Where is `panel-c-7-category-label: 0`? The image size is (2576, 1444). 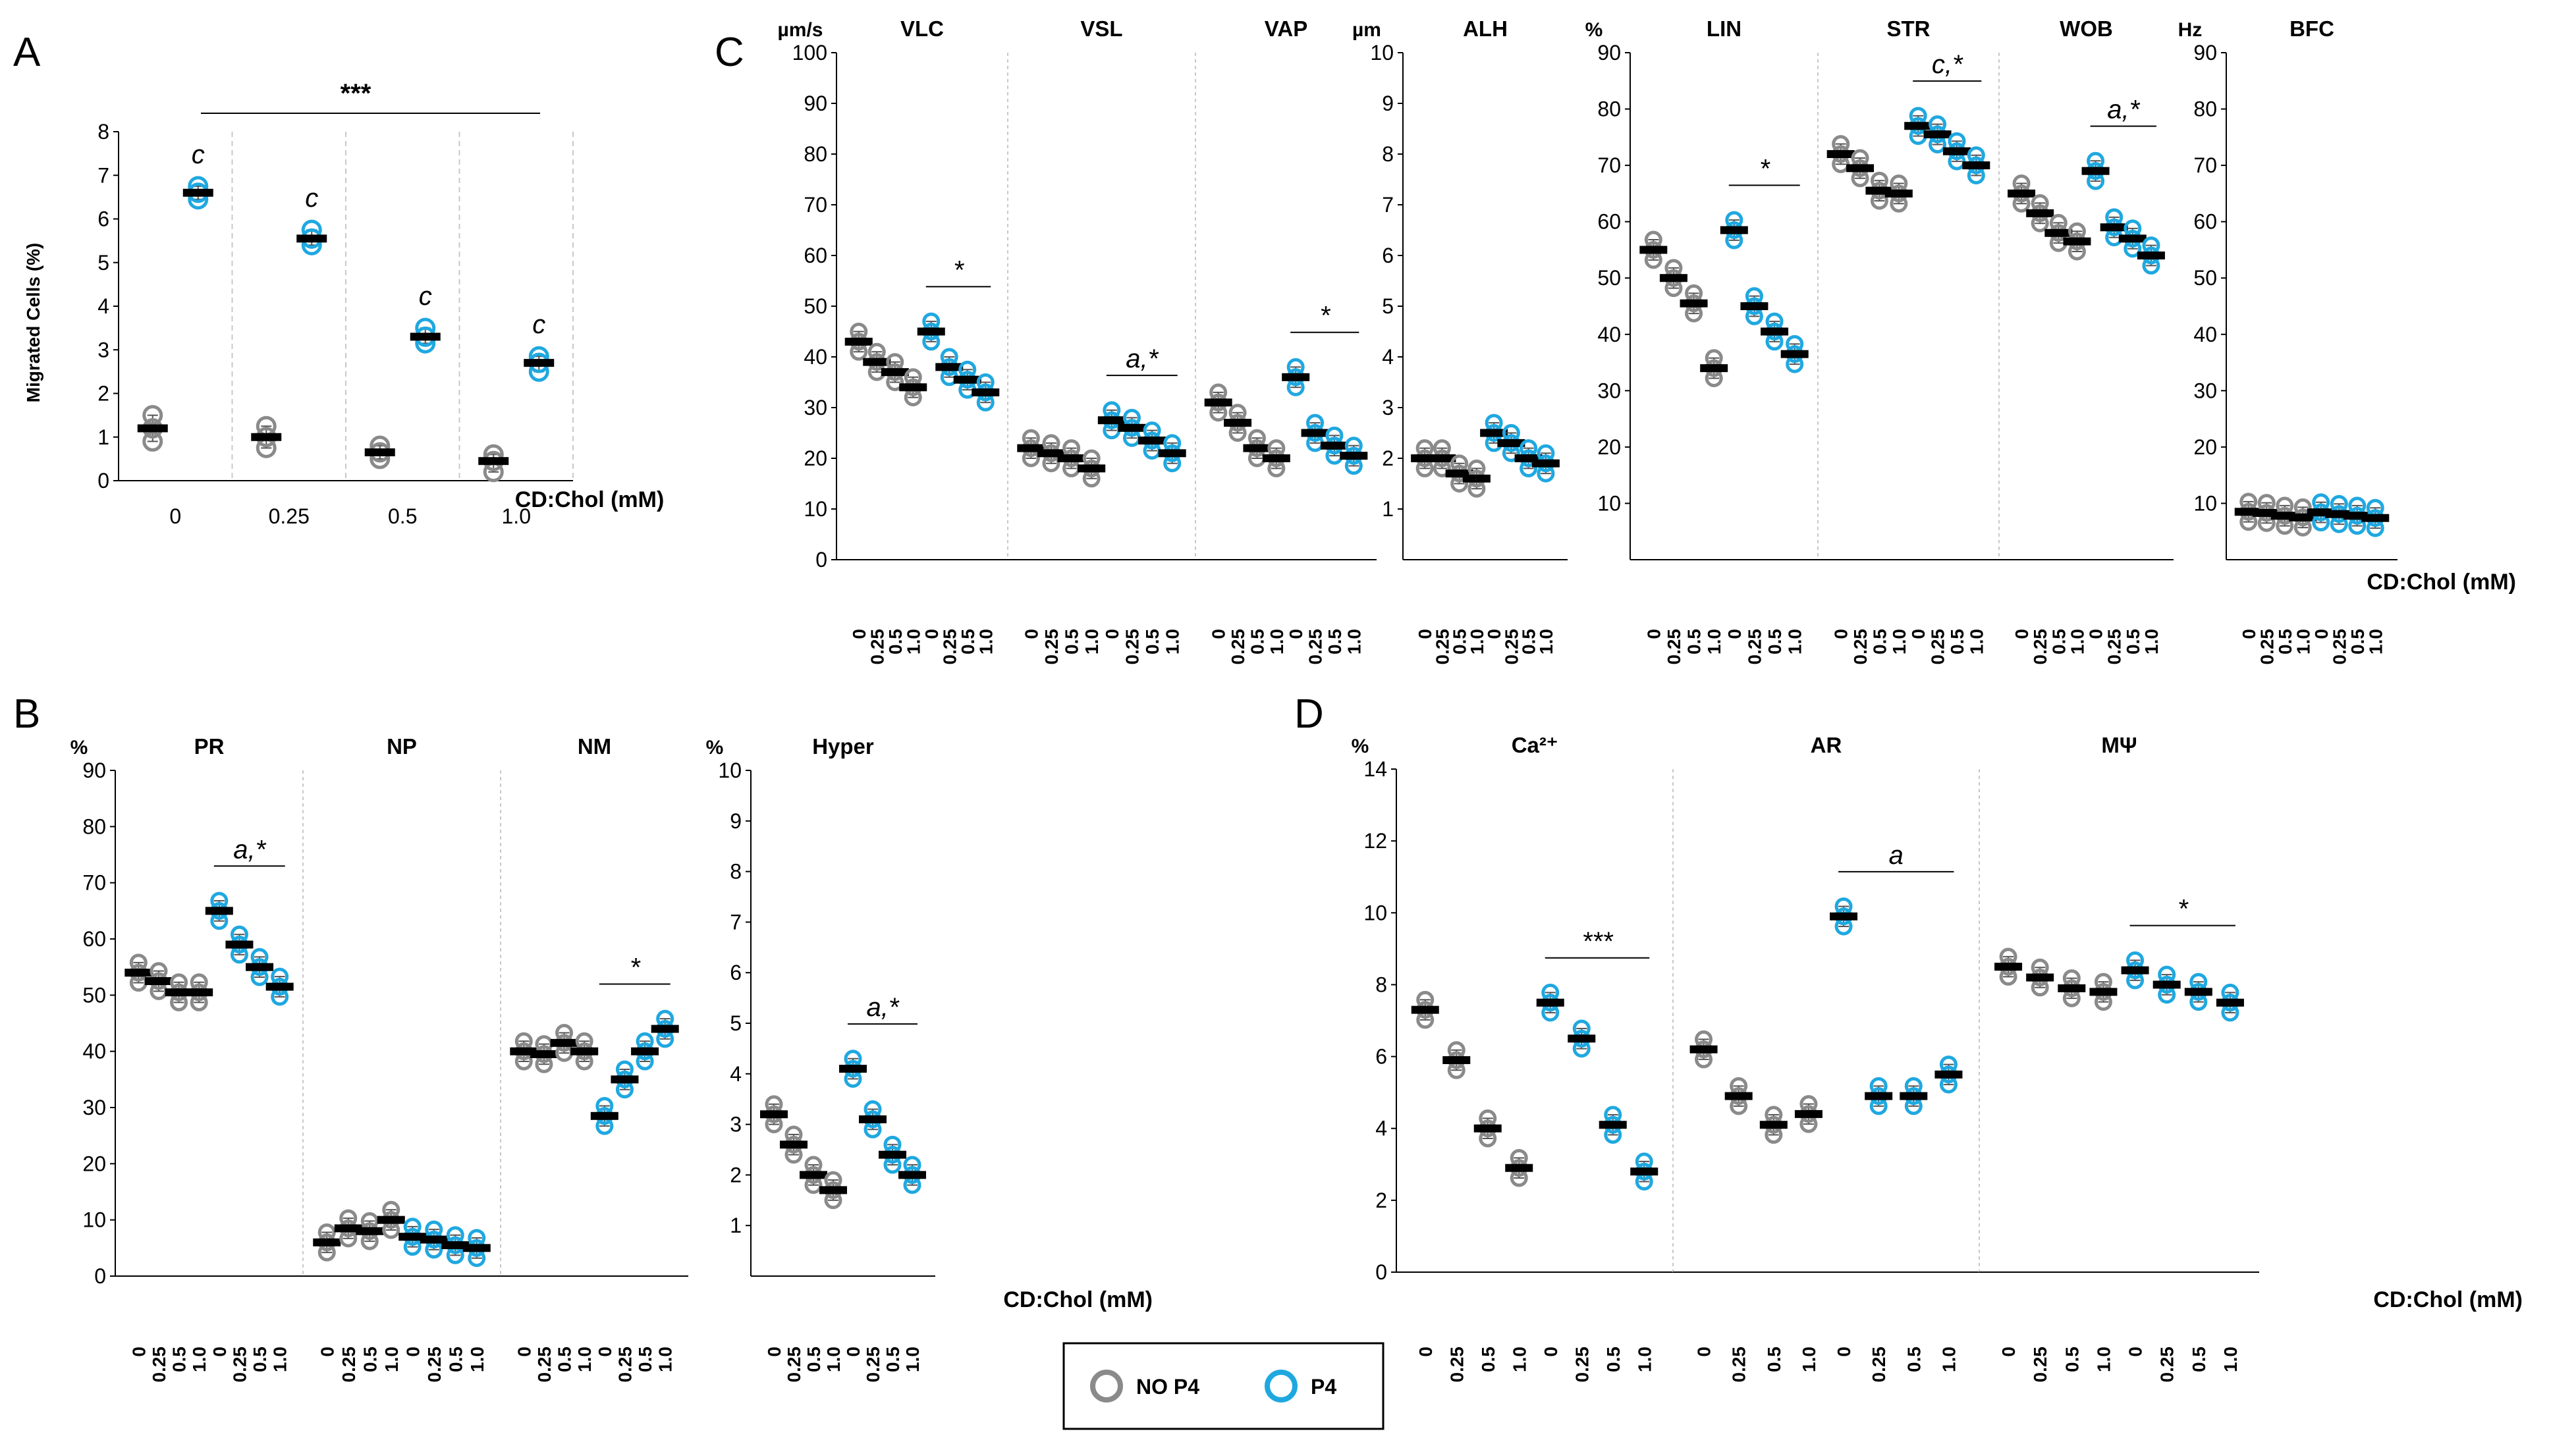 panel-c-7-category-label: 0 is located at coordinates (2321, 634).